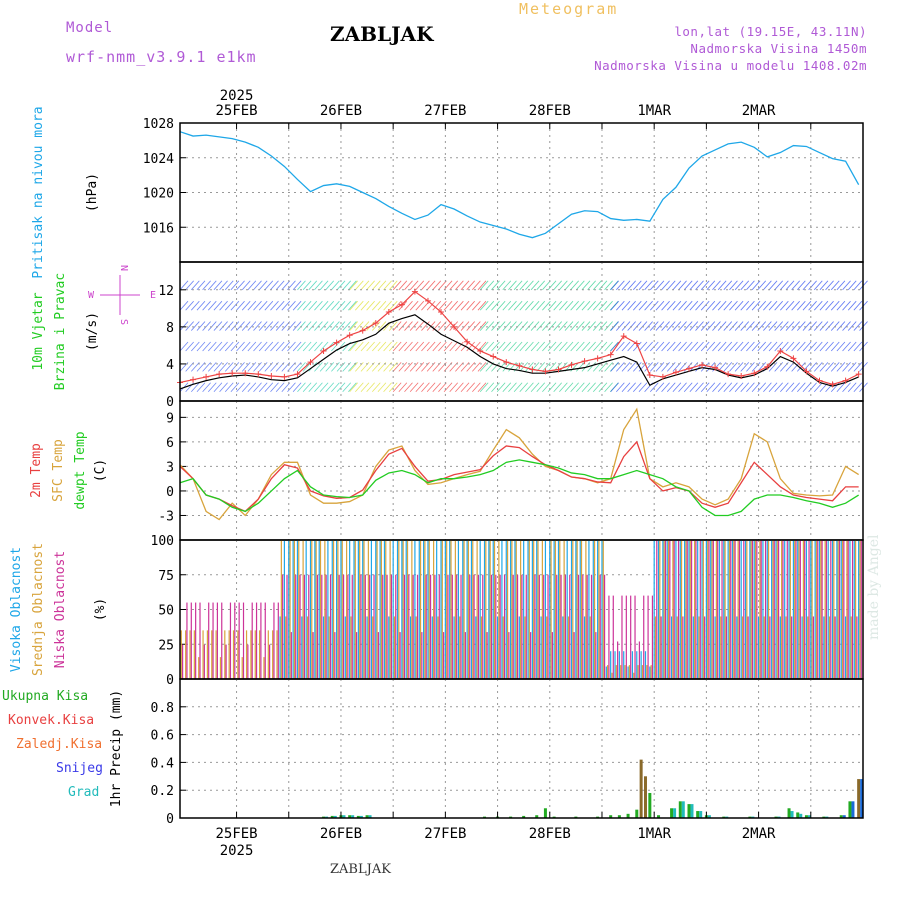  Describe the element at coordinates (654, 111) in the screenshot. I see `time-label-top: 1MAR` at that location.